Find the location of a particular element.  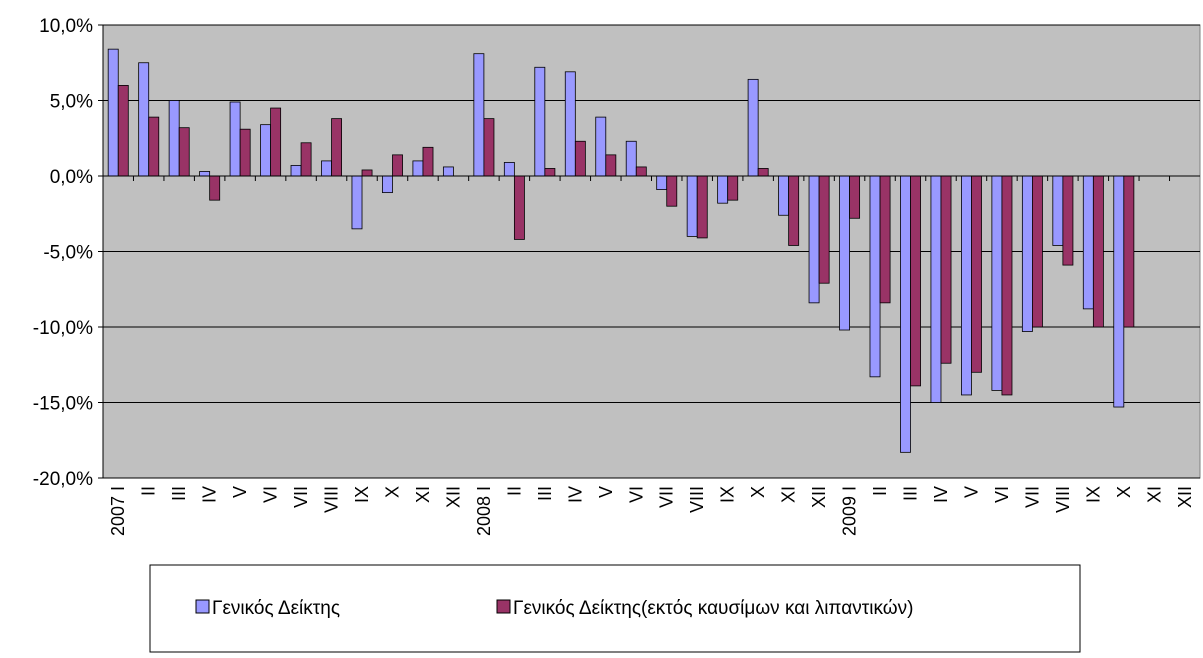

y-tick-label: 0,0% is located at coordinates (71, 177).